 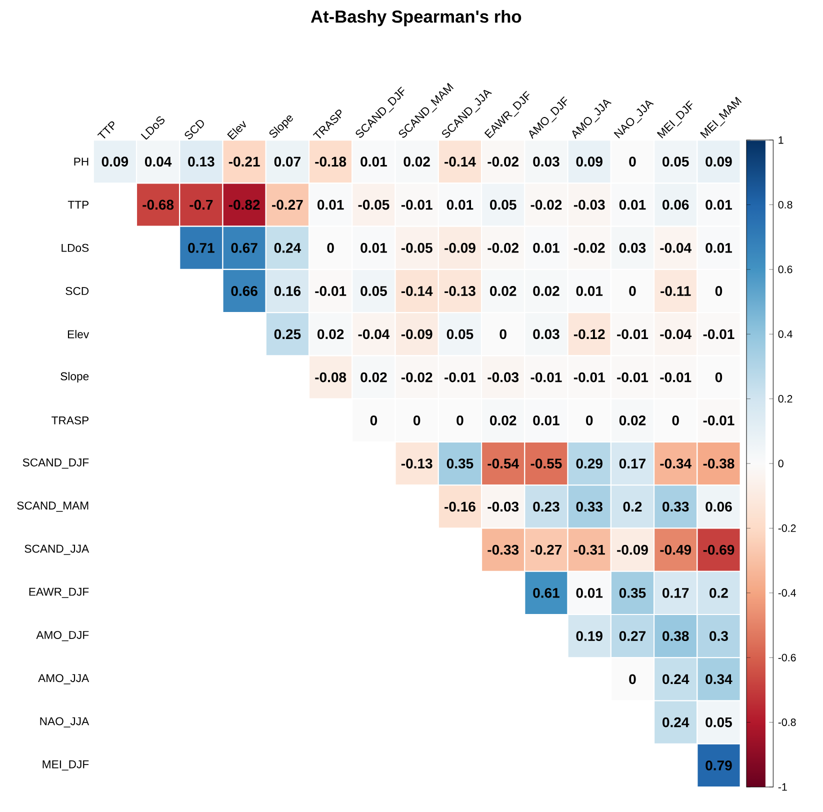 What do you see at coordinates (55, 463) in the screenshot?
I see `y-tick-label: SCAND_DJF` at bounding box center [55, 463].